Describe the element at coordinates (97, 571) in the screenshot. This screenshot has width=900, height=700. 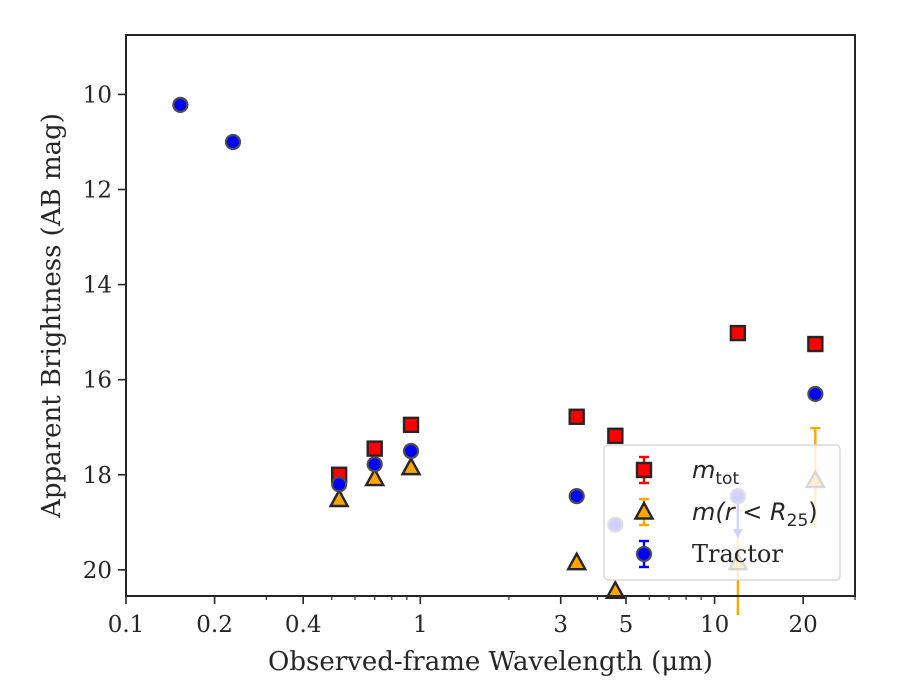
I see `y-tick-label: 20` at that location.